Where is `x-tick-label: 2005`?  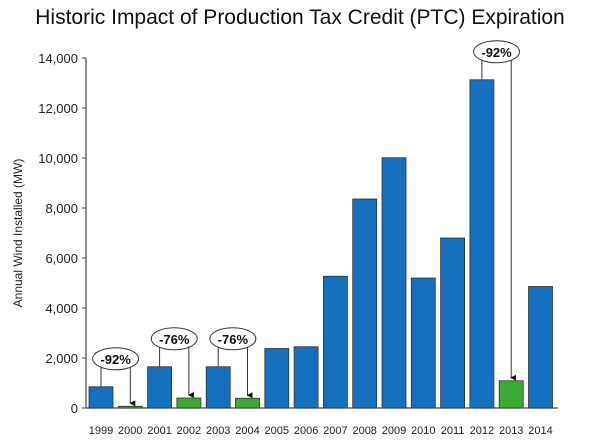
x-tick-label: 2005 is located at coordinates (277, 431).